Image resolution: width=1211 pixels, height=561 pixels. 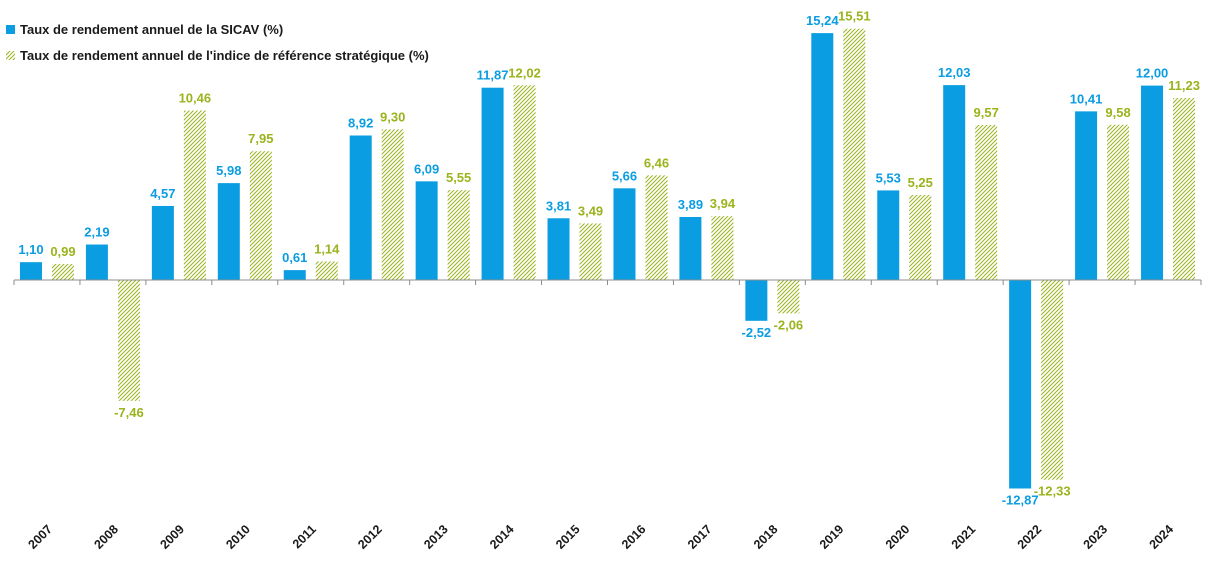 I want to click on data-label-reference-2018: -2,06, so click(x=789, y=324).